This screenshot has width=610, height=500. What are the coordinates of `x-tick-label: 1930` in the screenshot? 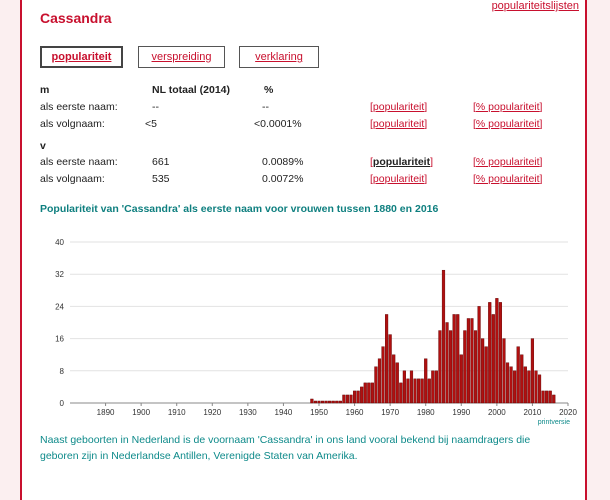 It's located at (248, 412).